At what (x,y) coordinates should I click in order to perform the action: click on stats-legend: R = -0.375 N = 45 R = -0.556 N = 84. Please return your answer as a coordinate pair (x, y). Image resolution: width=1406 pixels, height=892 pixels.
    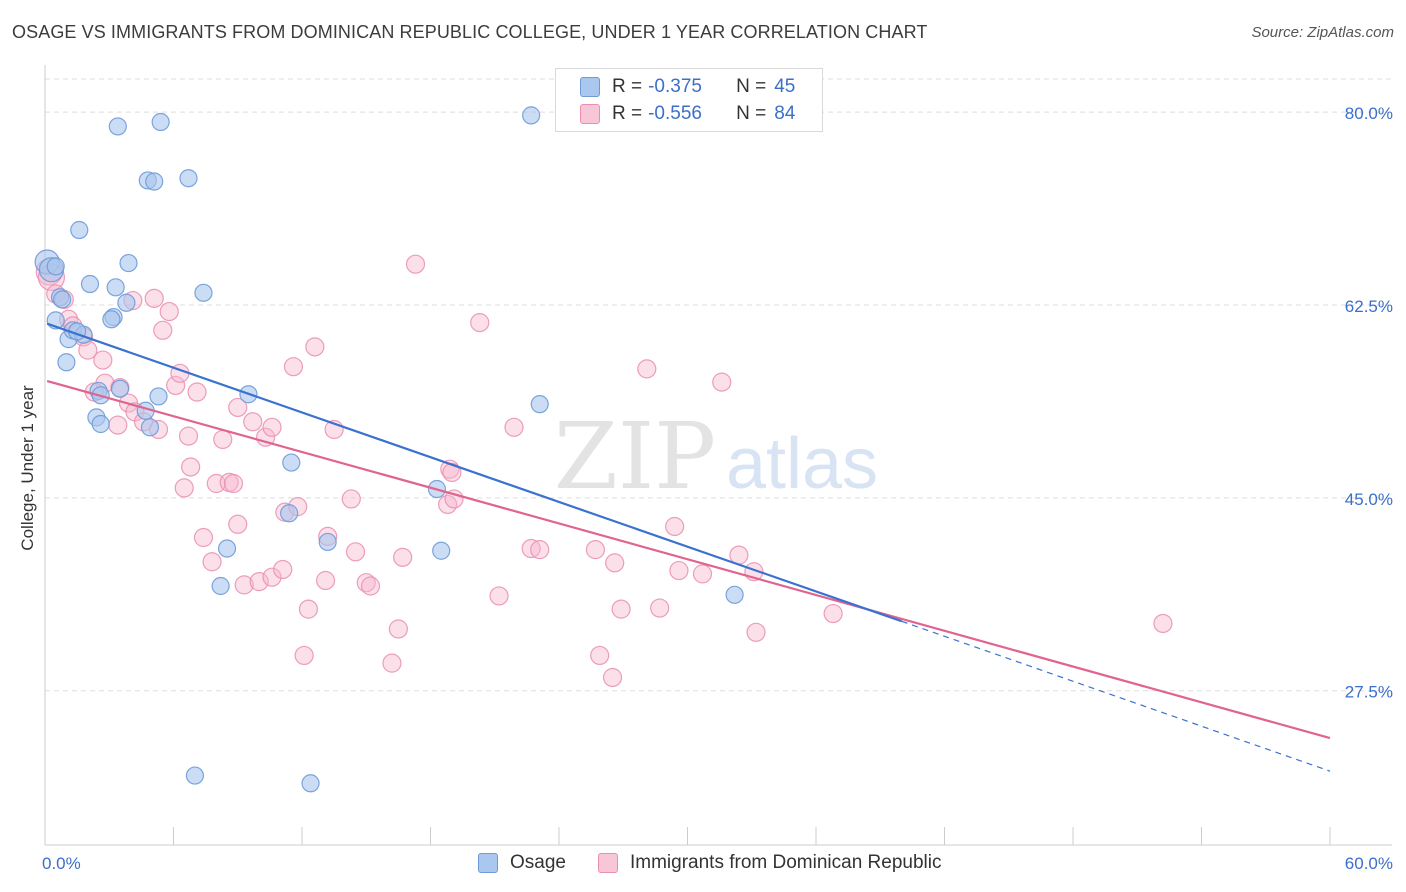
    Looking at the image, I should click on (689, 100).